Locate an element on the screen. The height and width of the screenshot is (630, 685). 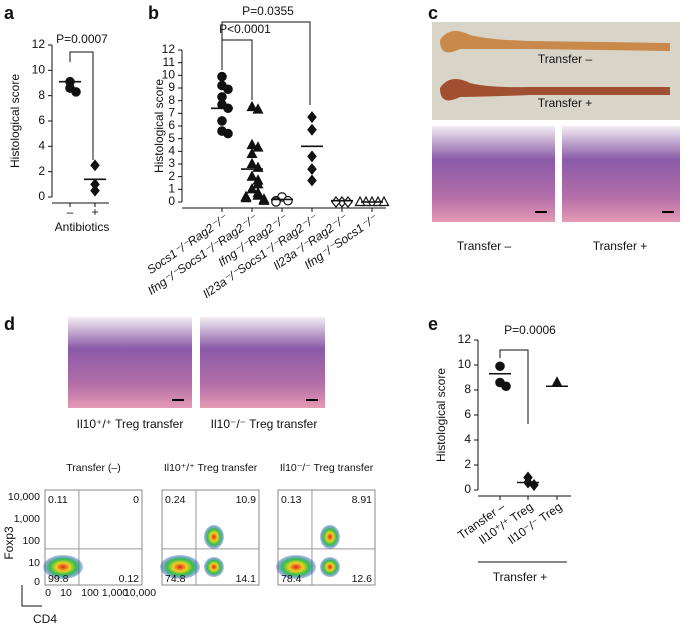
micrograph is located at coordinates (130, 362).